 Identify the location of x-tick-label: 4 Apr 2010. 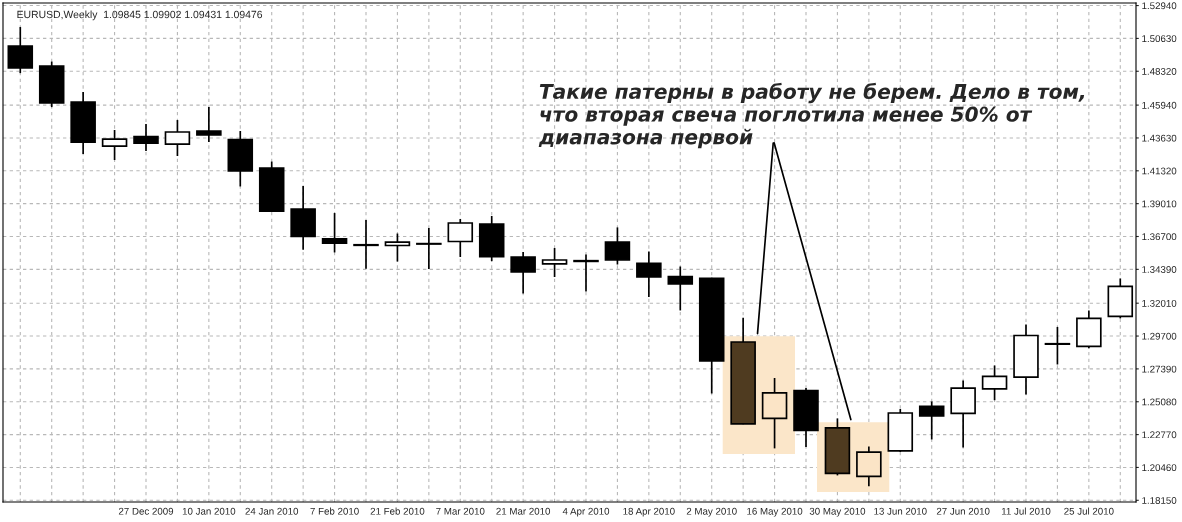
(586, 512).